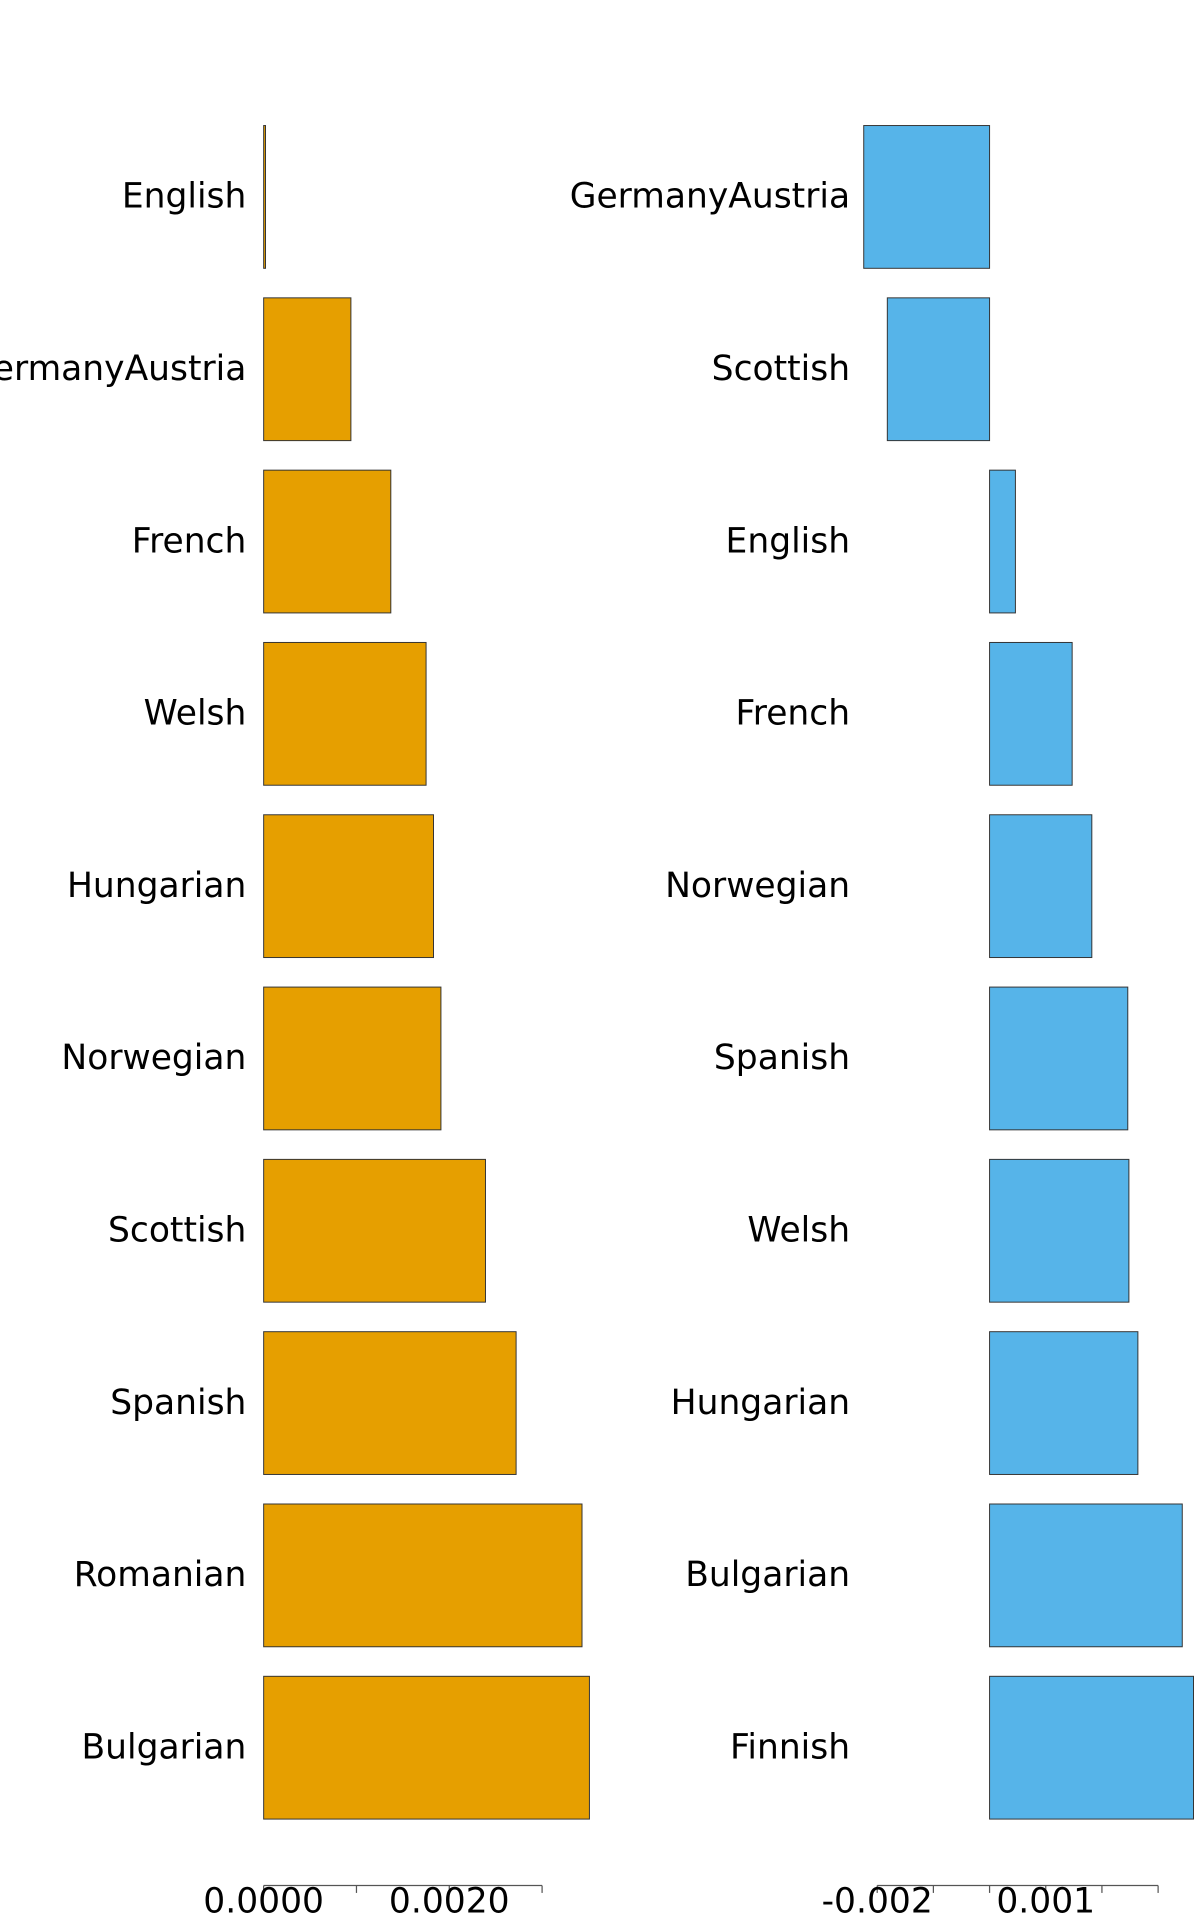  What do you see at coordinates (1045, 1900) in the screenshot?
I see `x-tick-label: 0.001` at bounding box center [1045, 1900].